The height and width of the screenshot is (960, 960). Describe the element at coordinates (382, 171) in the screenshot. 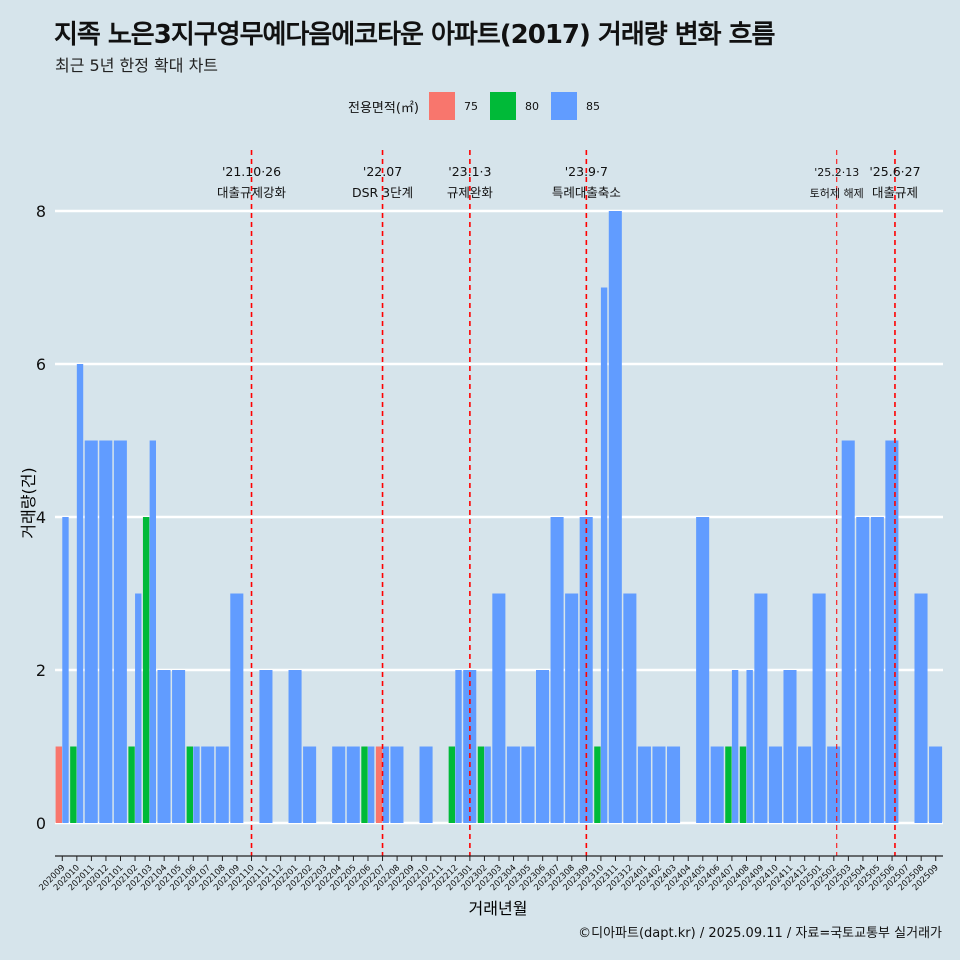

I see `event-date: '22.07` at that location.